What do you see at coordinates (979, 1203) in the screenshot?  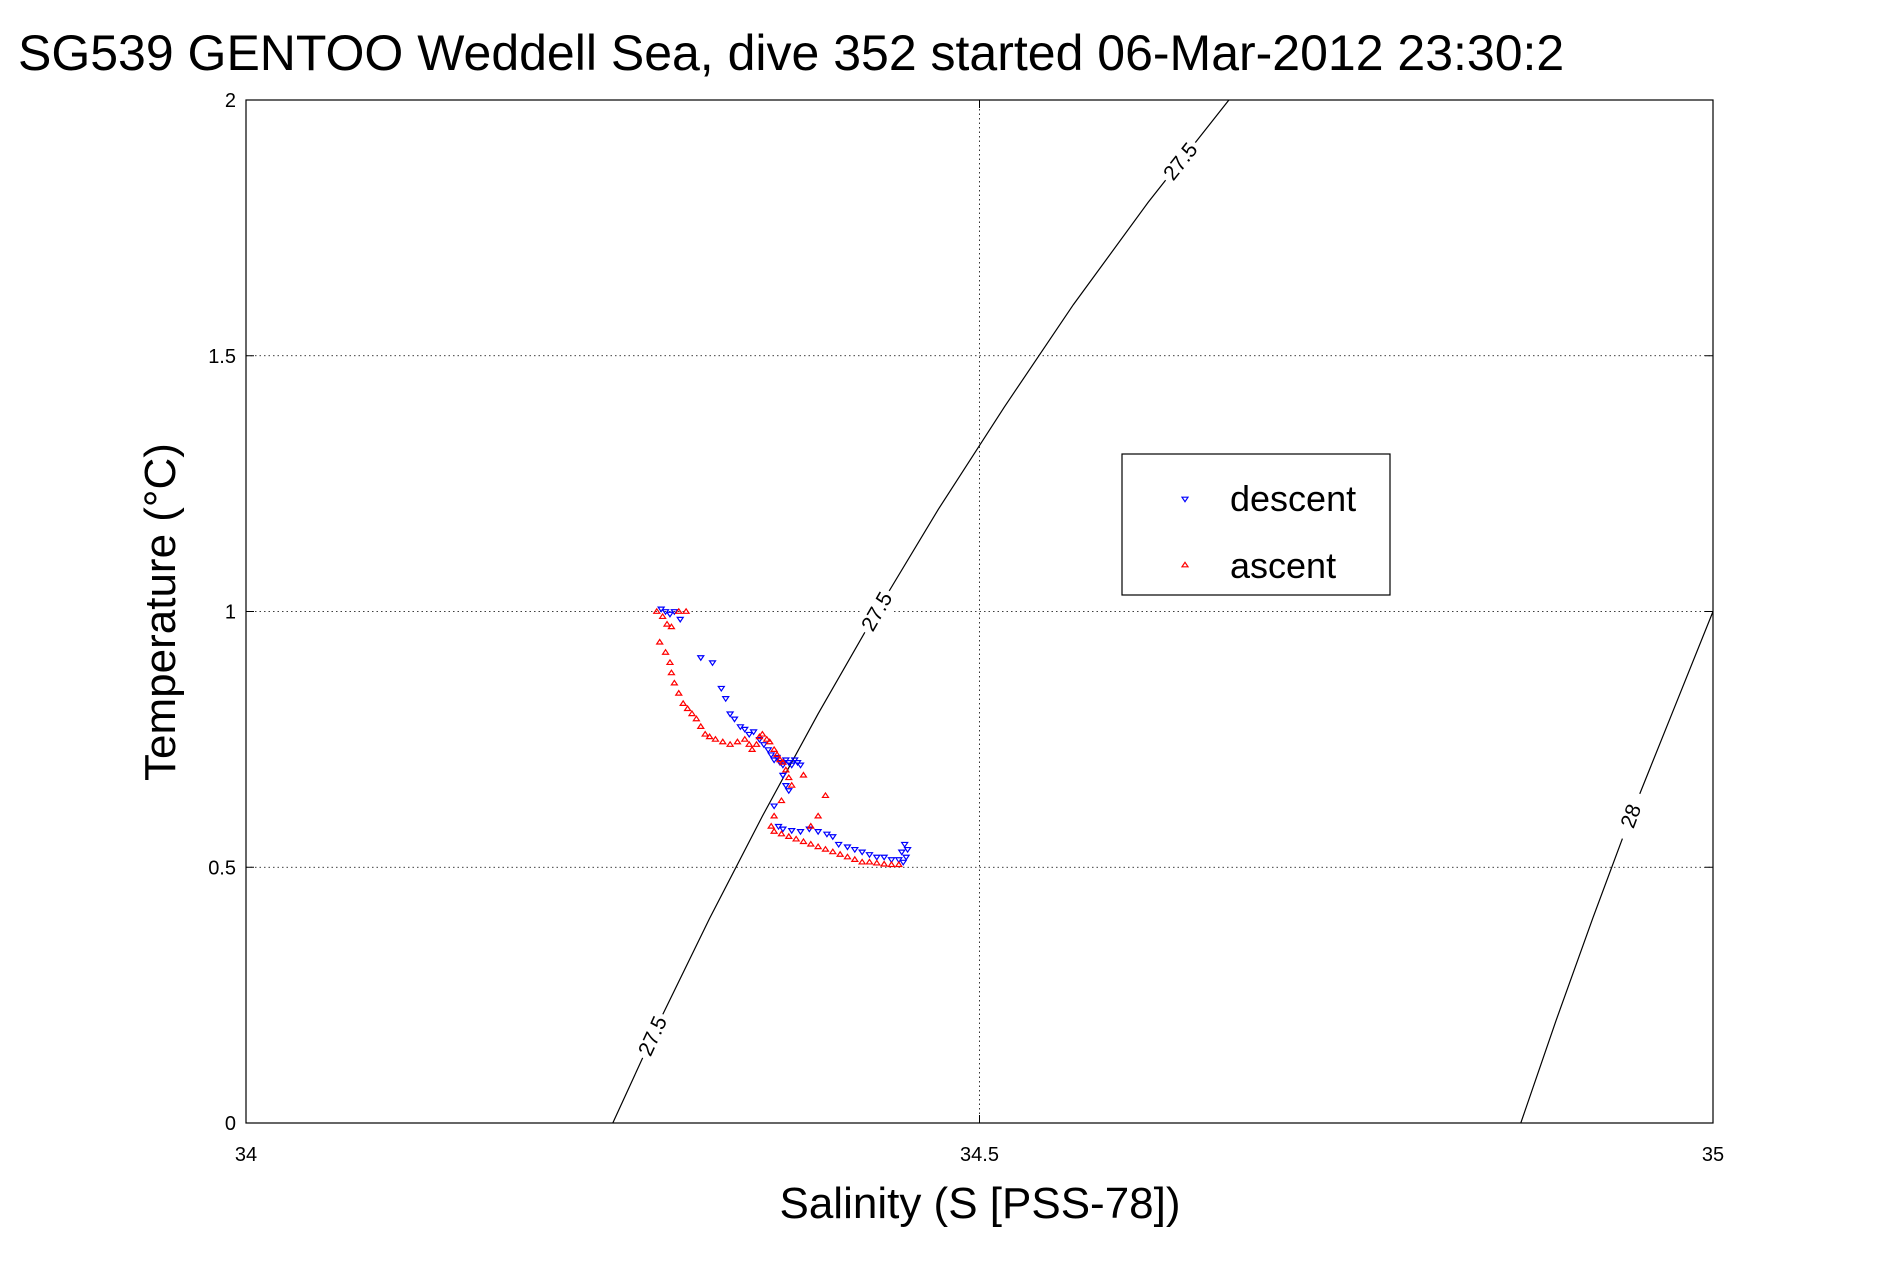 I see `x-axis-title: Salinity (S [PSS-78])` at bounding box center [979, 1203].